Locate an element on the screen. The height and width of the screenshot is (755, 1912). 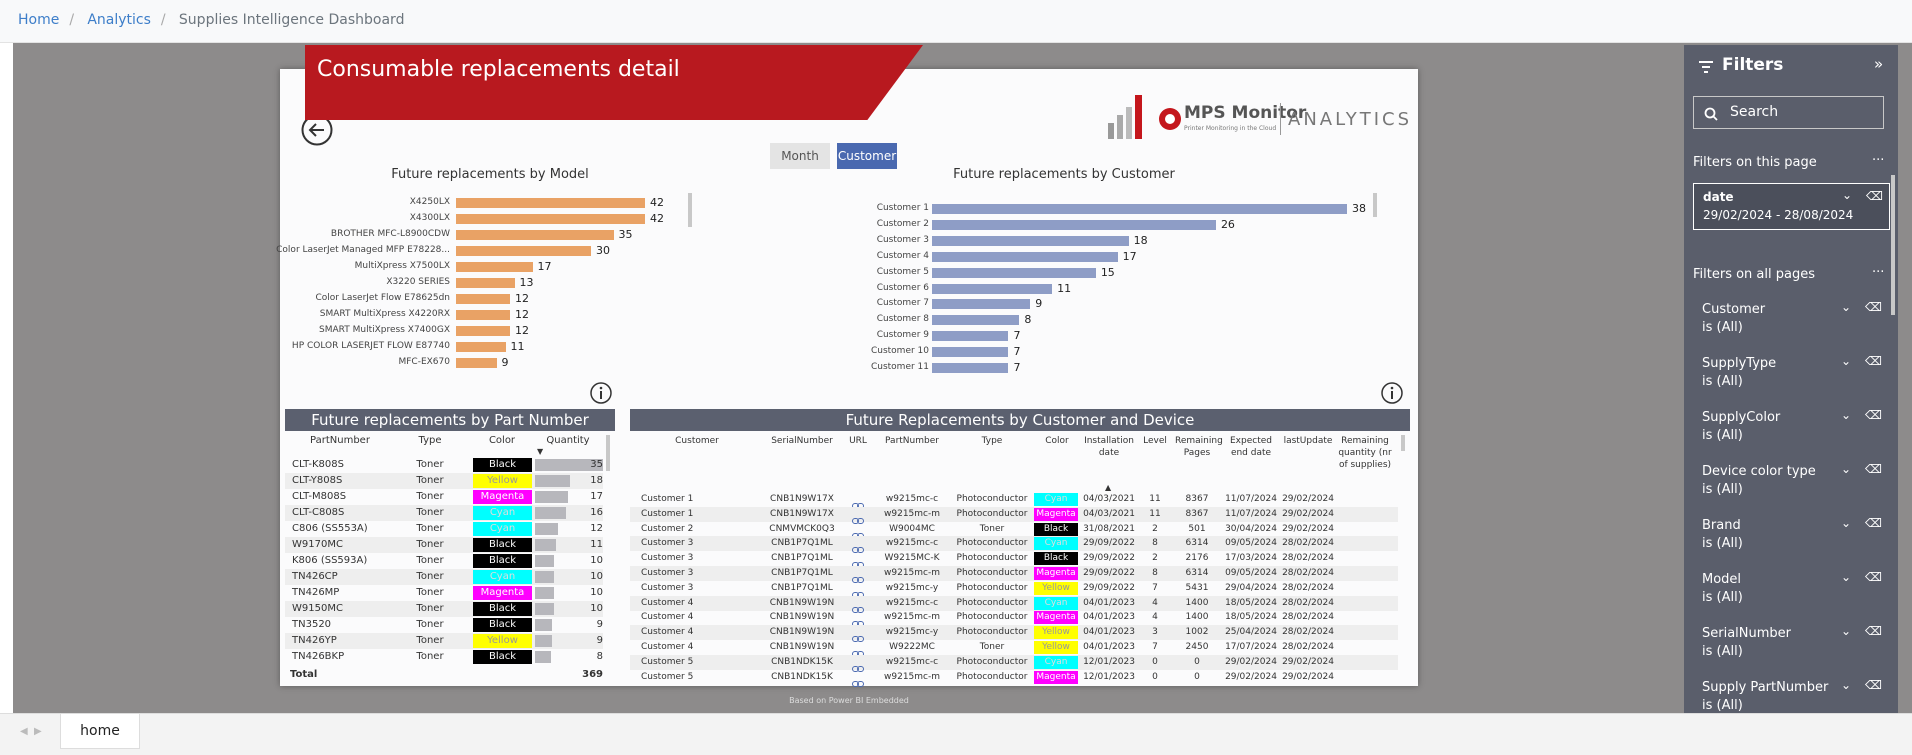
cell: 17/07/2024 is located at coordinates (1251, 647).